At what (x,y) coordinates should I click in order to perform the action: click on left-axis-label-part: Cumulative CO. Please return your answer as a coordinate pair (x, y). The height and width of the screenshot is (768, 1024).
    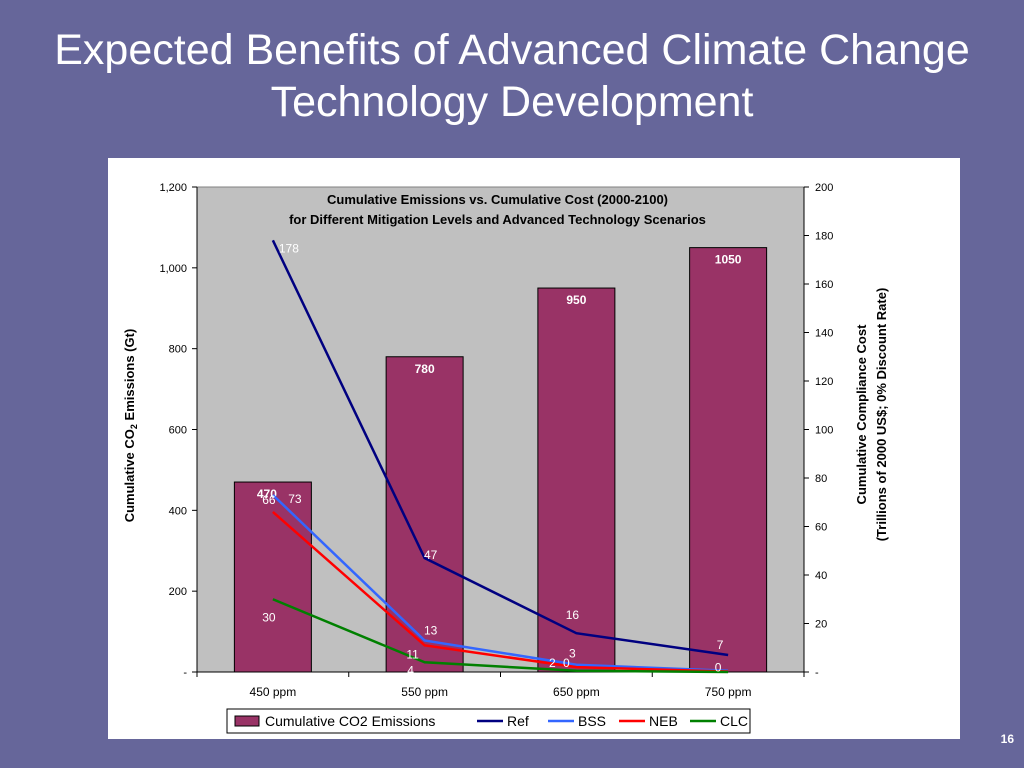
    Looking at the image, I should click on (129, 475).